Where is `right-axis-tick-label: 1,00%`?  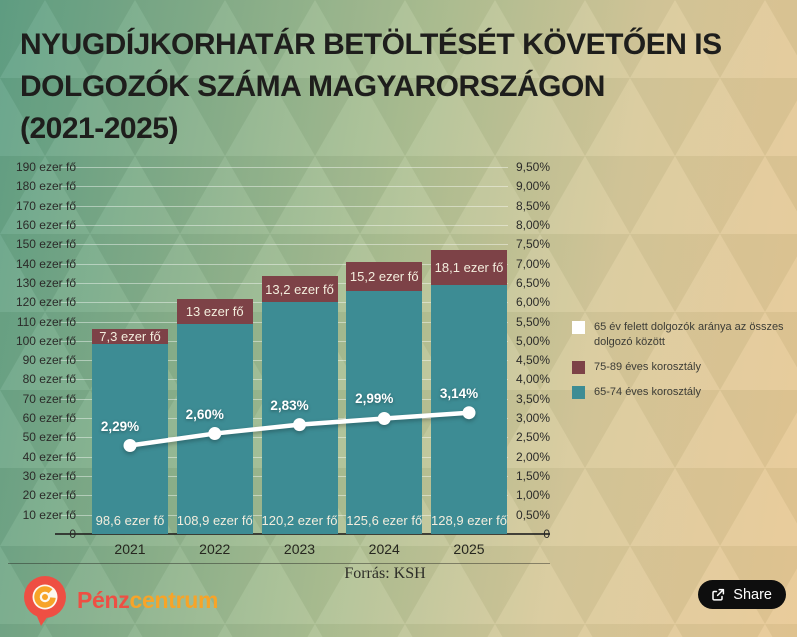
right-axis-tick-label: 1,00% is located at coordinates (532, 495).